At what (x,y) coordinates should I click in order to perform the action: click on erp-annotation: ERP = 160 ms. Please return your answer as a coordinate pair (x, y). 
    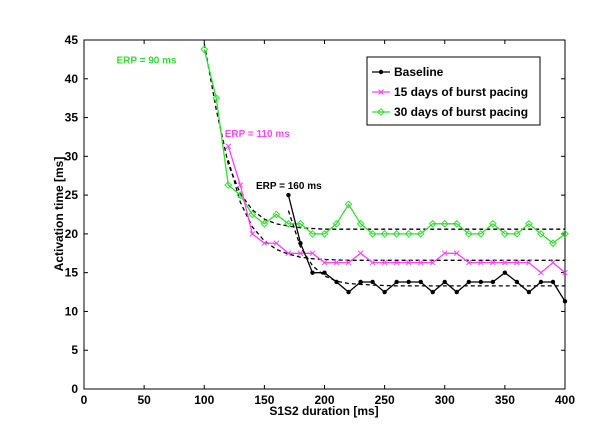
    Looking at the image, I should click on (289, 186).